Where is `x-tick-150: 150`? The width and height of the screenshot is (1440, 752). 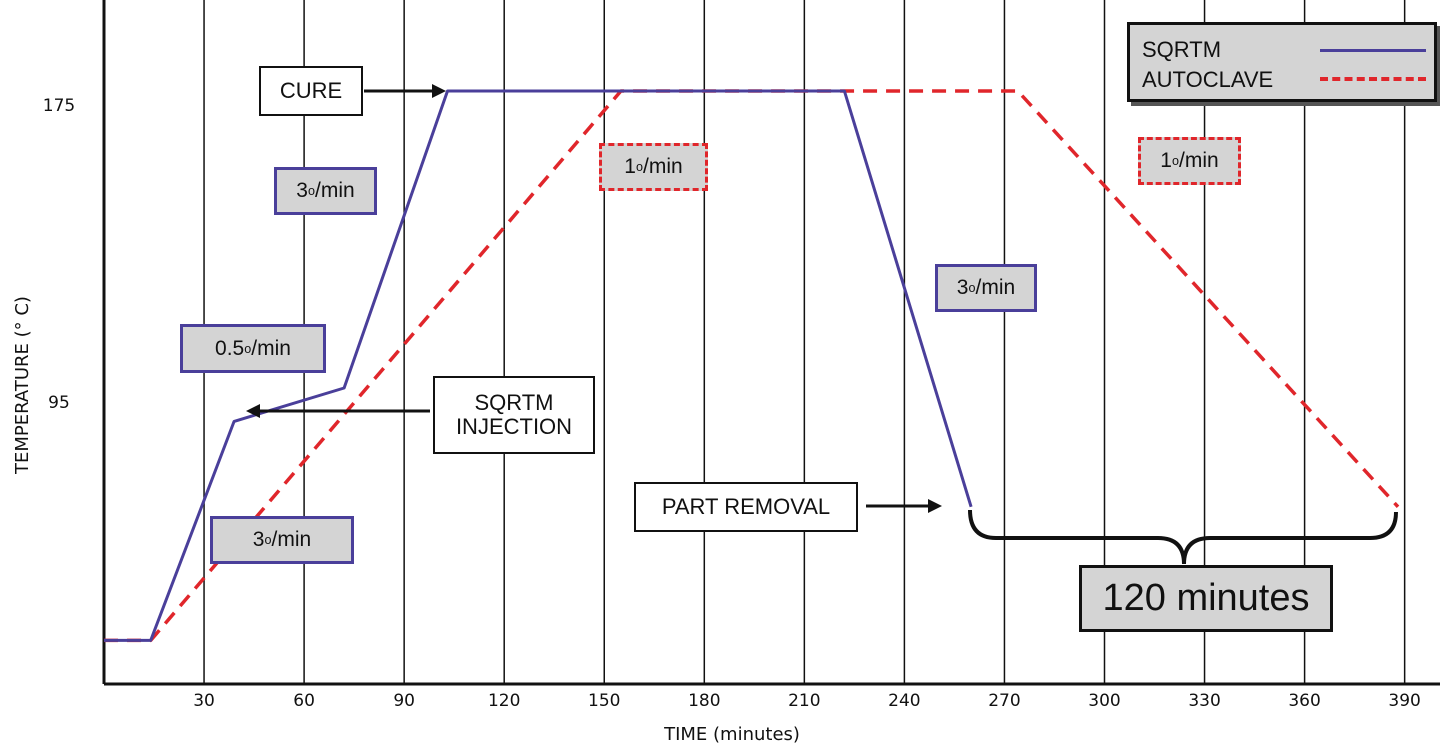 x-tick-150: 150 is located at coordinates (604, 701).